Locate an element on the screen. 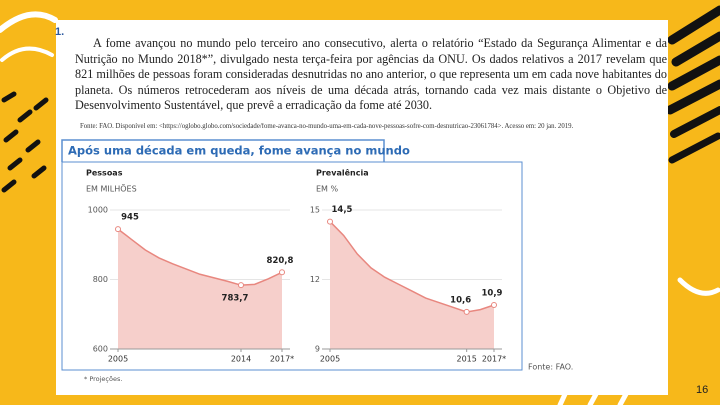 This screenshot has height=405, width=720. figure-source: Fonte: FAO. is located at coordinates (550, 367).